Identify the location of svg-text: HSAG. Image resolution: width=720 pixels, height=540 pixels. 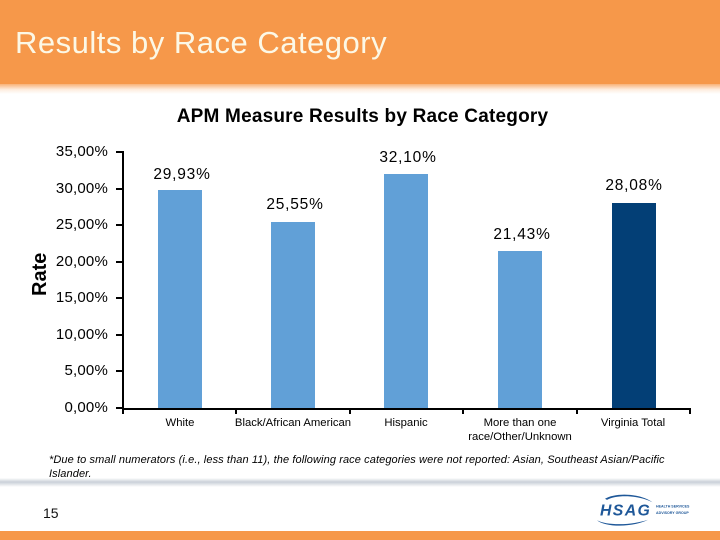
(625, 510).